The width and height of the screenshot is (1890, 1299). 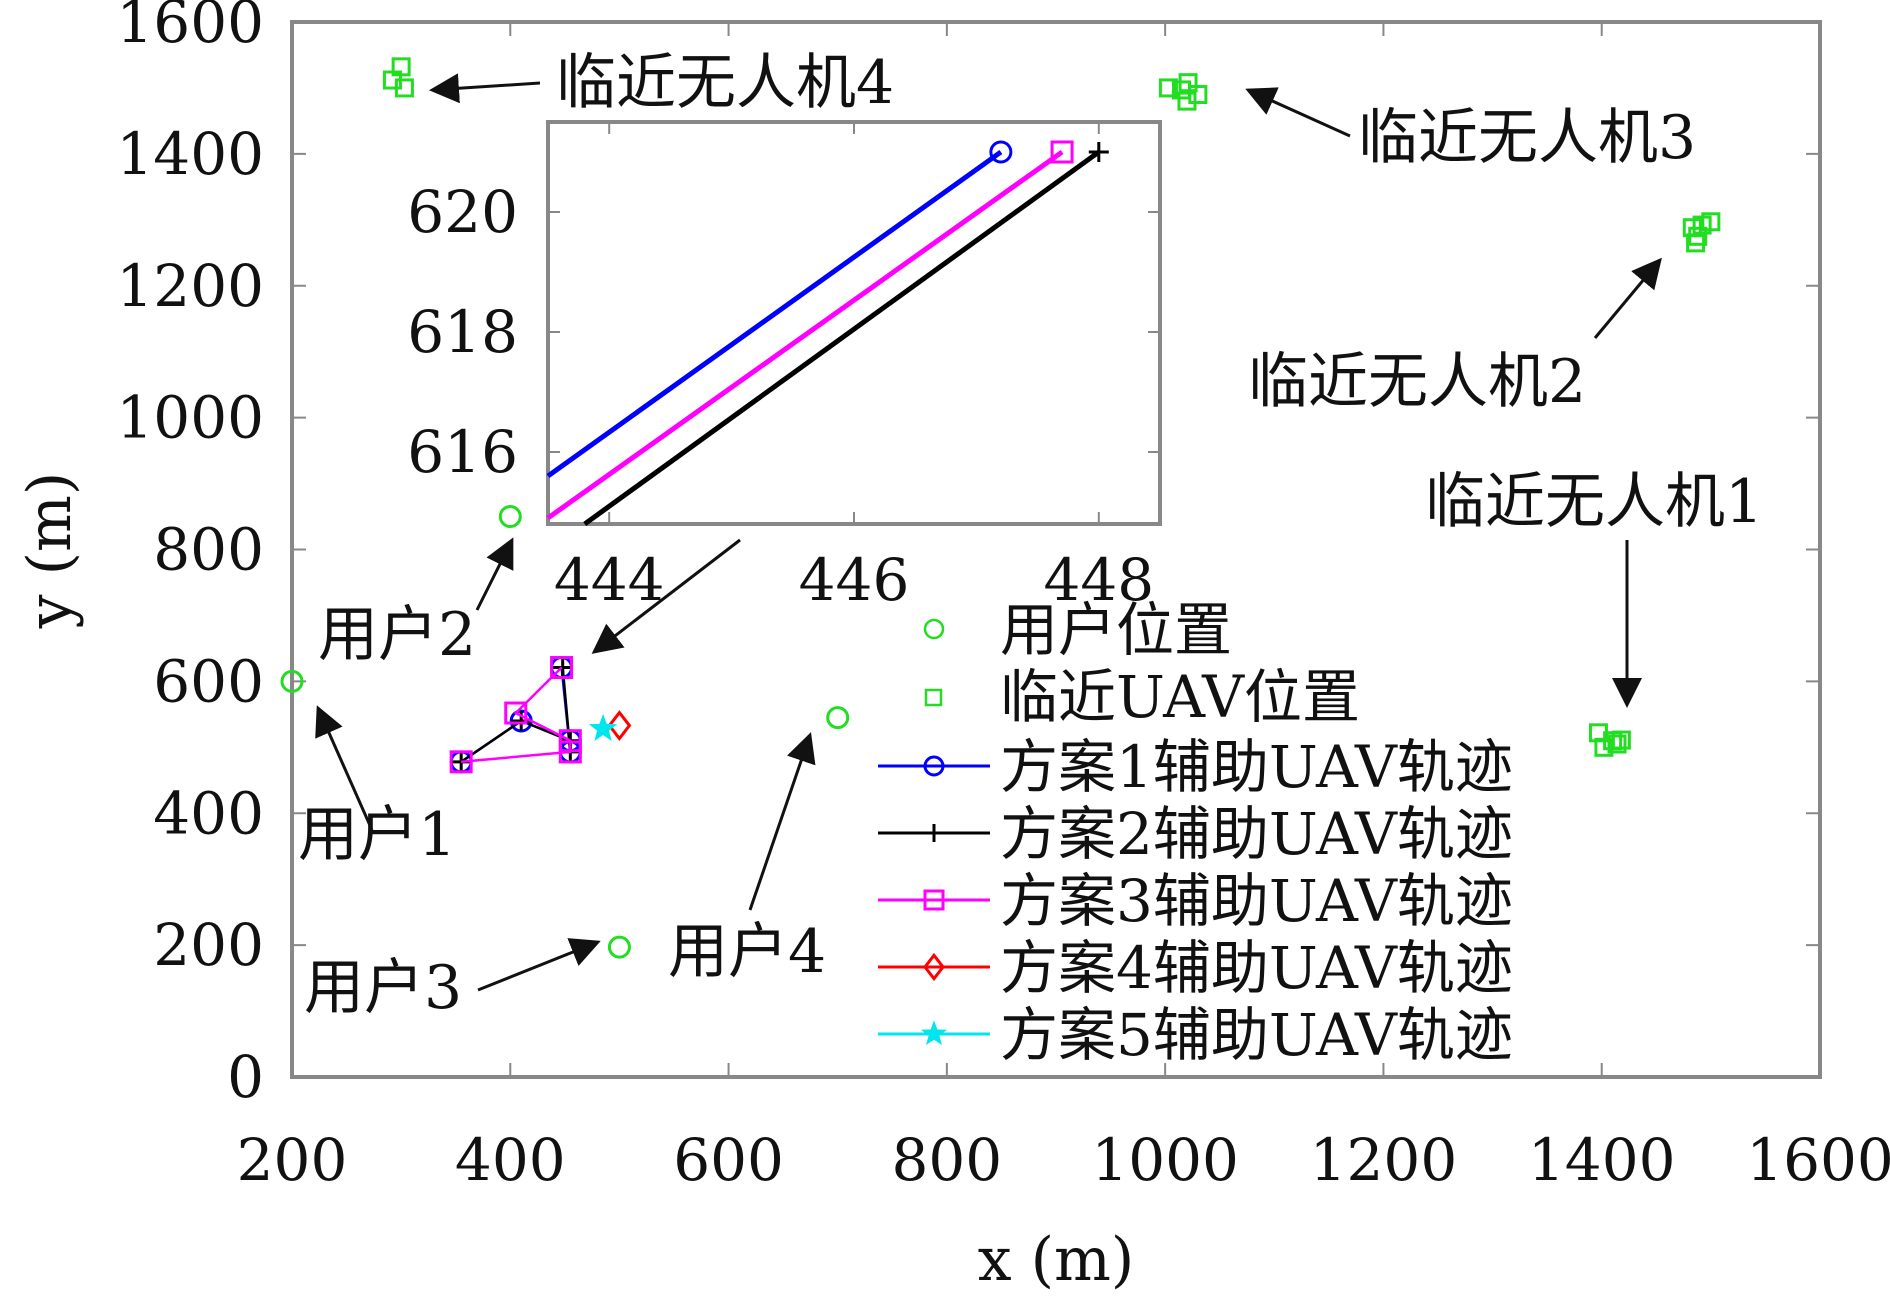 I want to click on x-axis-label: x (m), so click(x=1056, y=1260).